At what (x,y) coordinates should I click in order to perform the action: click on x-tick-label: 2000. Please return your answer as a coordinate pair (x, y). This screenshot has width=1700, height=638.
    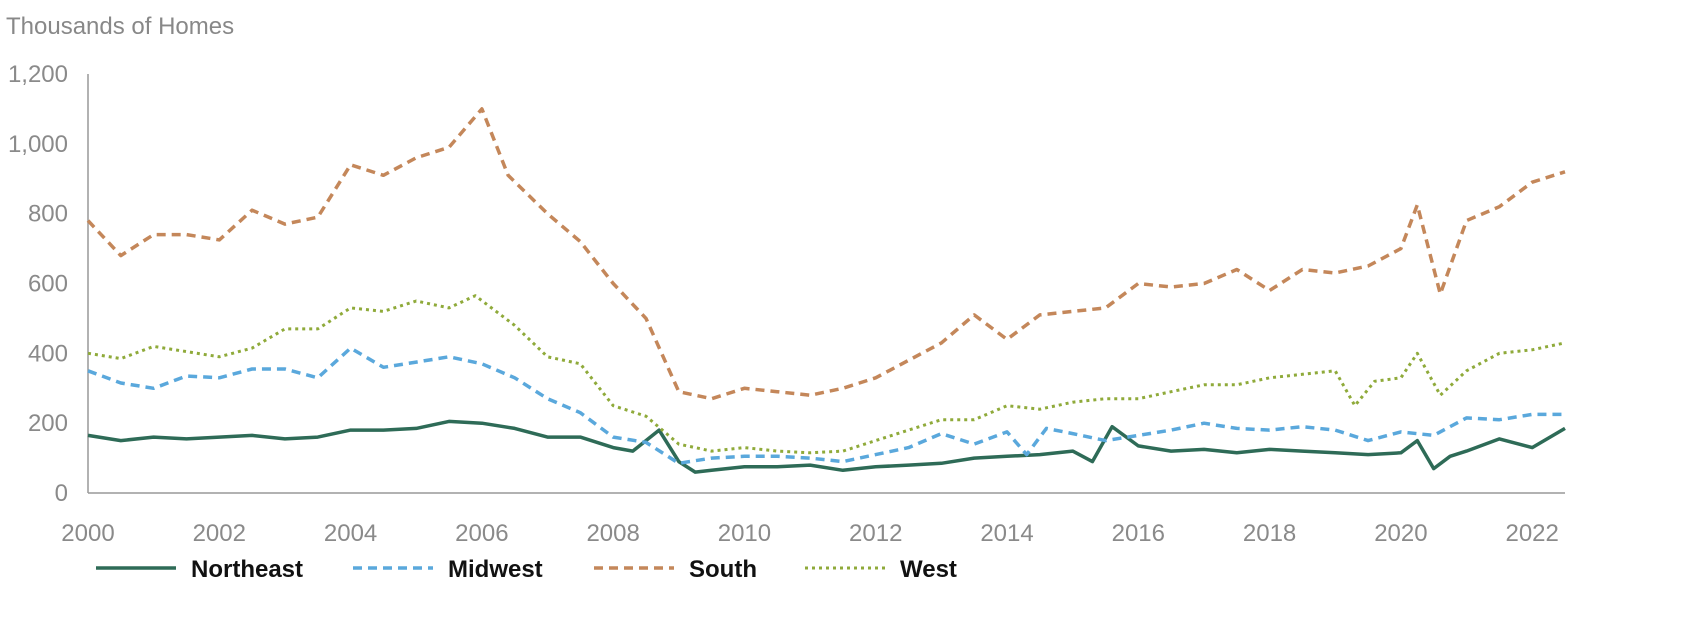
    Looking at the image, I should click on (87, 533).